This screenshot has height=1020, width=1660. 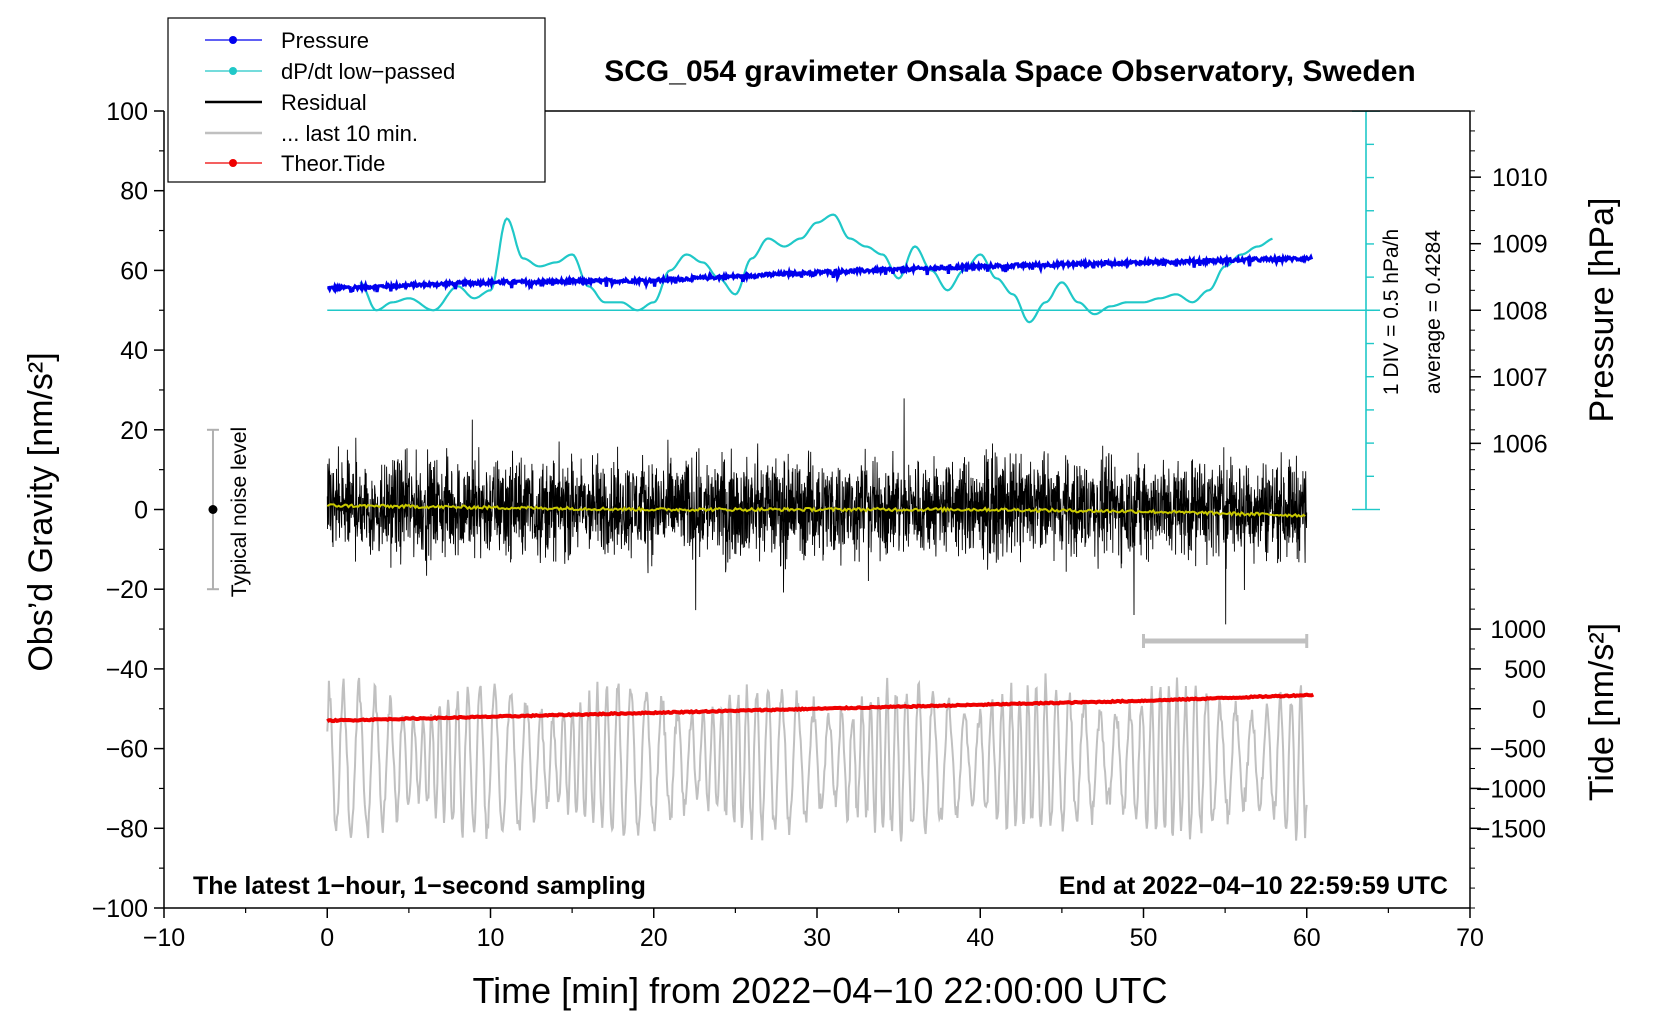 I want to click on div-label: 1 DIV = 0.5 hPa/h, so click(x=1391, y=312).